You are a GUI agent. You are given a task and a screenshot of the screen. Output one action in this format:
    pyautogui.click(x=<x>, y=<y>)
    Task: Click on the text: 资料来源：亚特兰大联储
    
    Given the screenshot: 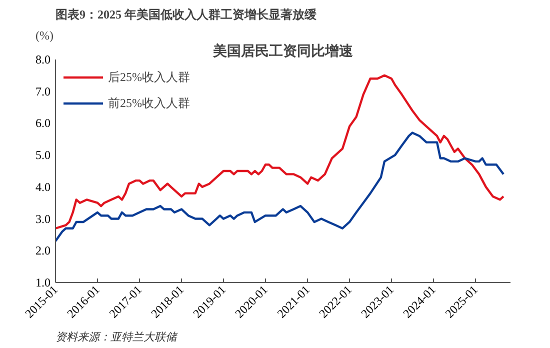 What is the action you would take?
    pyautogui.click(x=117, y=337)
    